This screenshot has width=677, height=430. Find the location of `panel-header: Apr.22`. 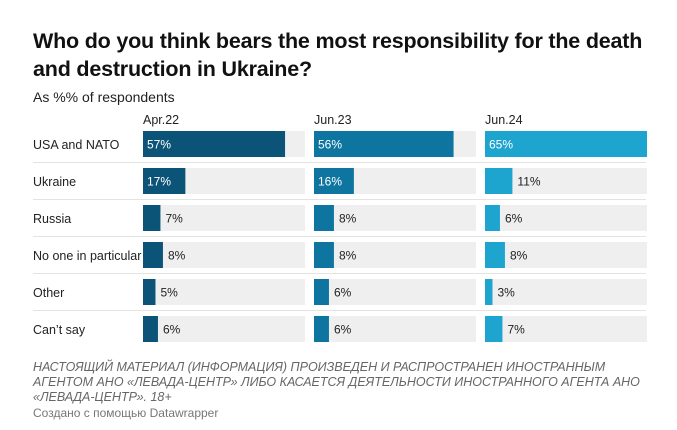

panel-header: Apr.22 is located at coordinates (161, 120).